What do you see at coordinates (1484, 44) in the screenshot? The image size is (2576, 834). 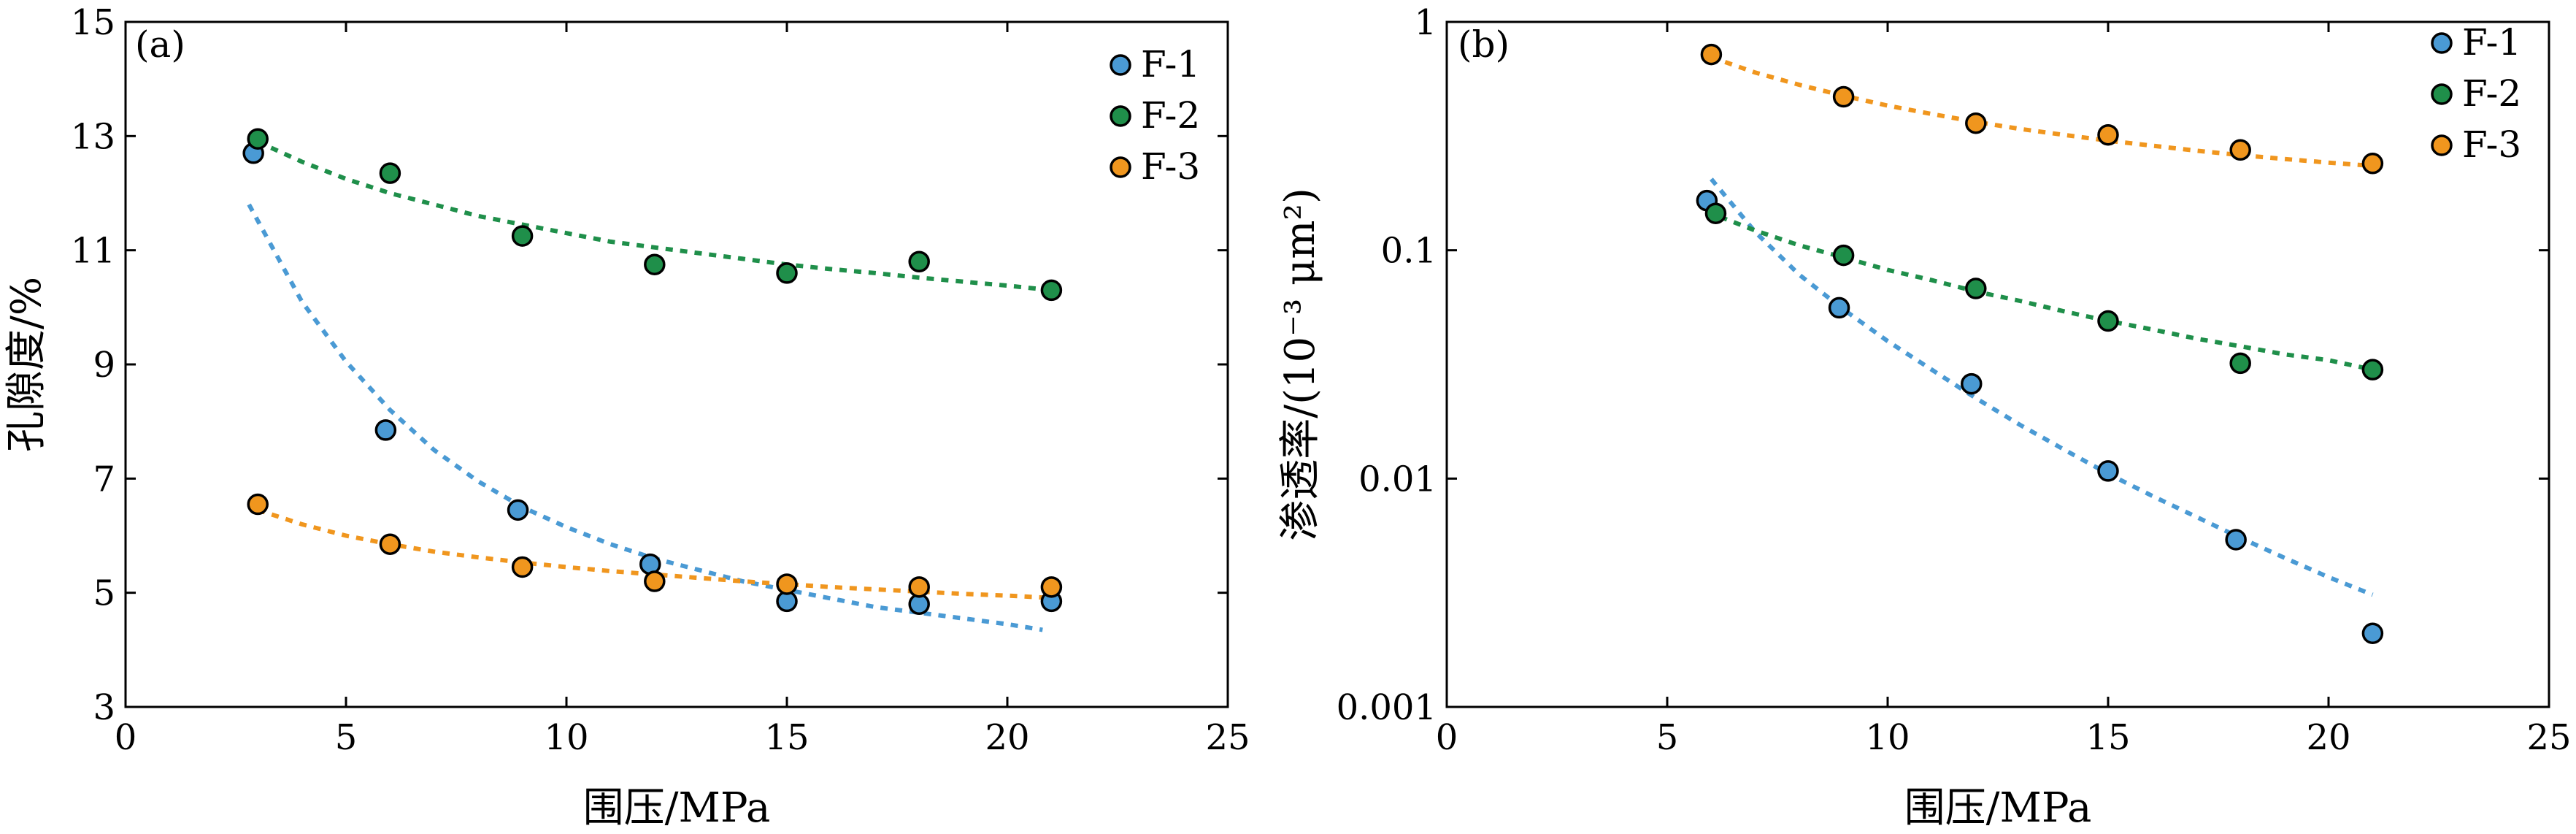 I see `panel-b-tag: (b)` at bounding box center [1484, 44].